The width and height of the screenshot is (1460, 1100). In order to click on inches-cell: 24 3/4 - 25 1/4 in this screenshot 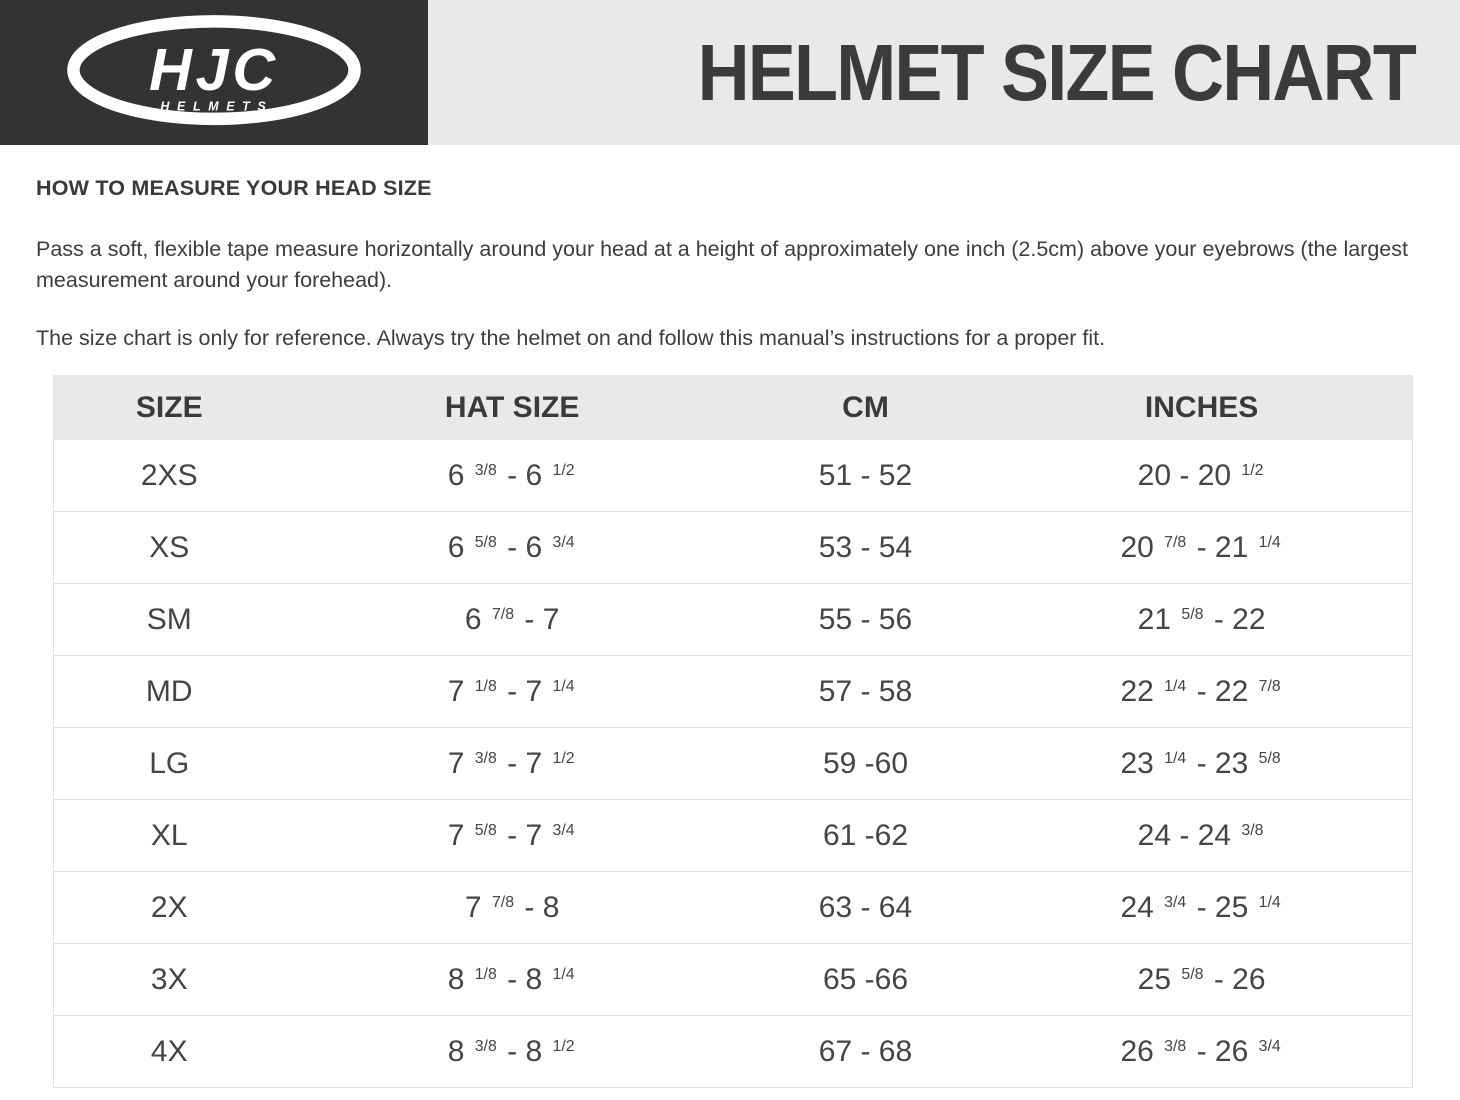, I will do `click(1202, 907)`.